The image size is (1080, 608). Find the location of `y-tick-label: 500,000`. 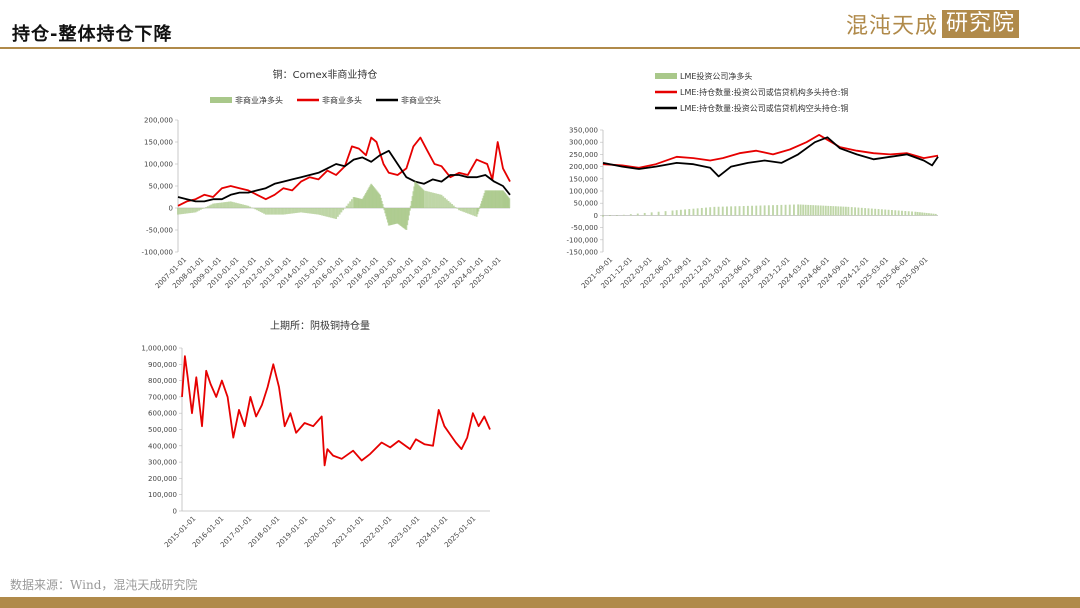

y-tick-label: 500,000 is located at coordinates (162, 430).